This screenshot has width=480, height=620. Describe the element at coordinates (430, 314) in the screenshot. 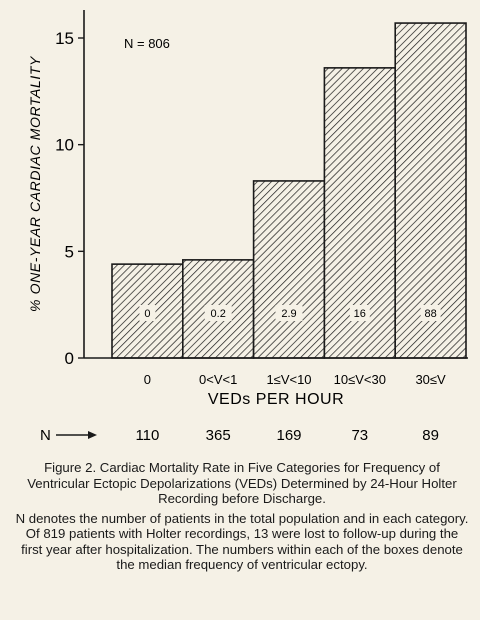

I see `bar-label: 88` at that location.